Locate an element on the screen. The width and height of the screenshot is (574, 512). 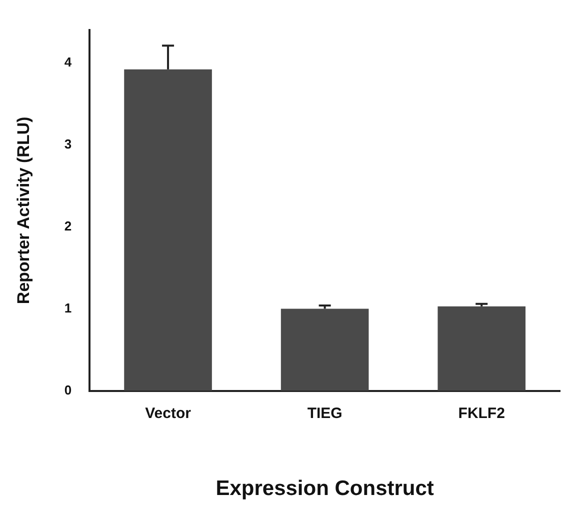
y-axis-title: Reporter Activity (RLU) is located at coordinates (23, 210).